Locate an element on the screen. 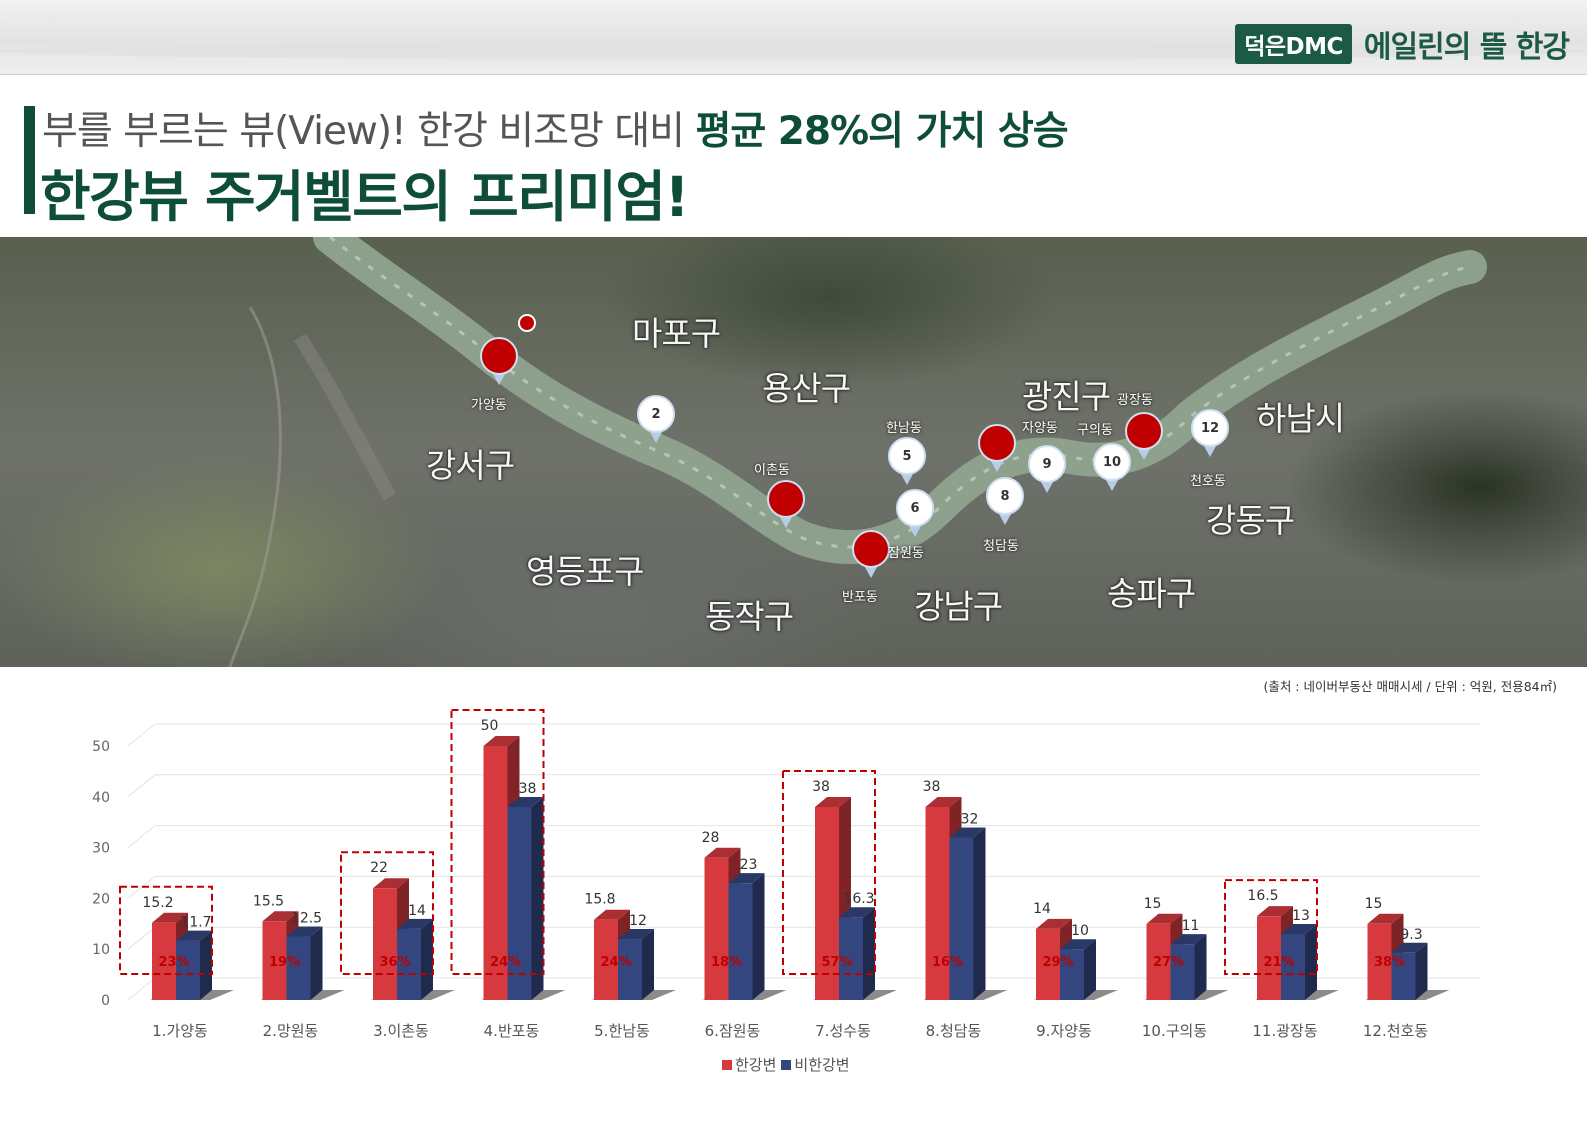 This screenshot has height=1122, width=1587. pin-number: 6 is located at coordinates (915, 508).